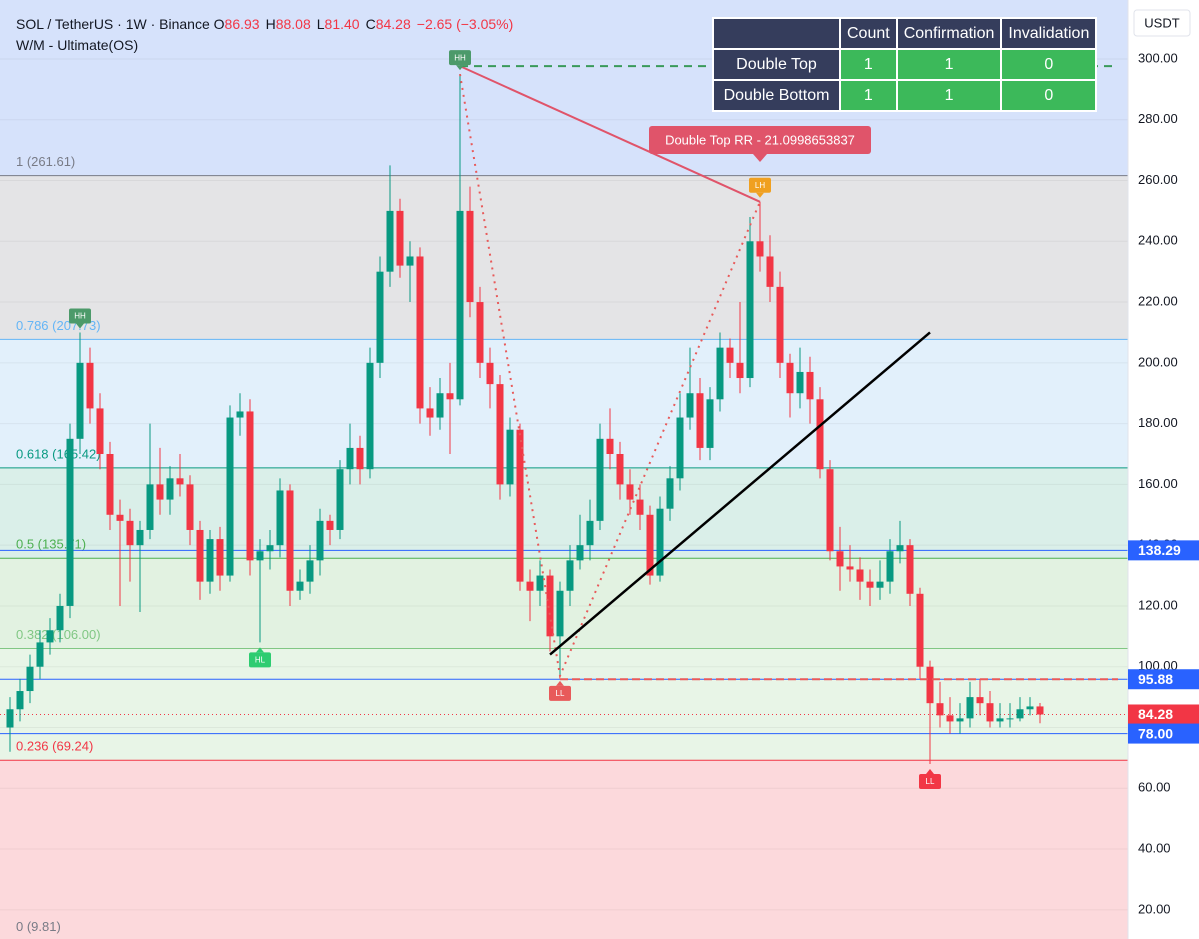 This screenshot has width=1199, height=939. Describe the element at coordinates (293, 24) in the screenshot. I see `ohlc-value: 88.08` at that location.